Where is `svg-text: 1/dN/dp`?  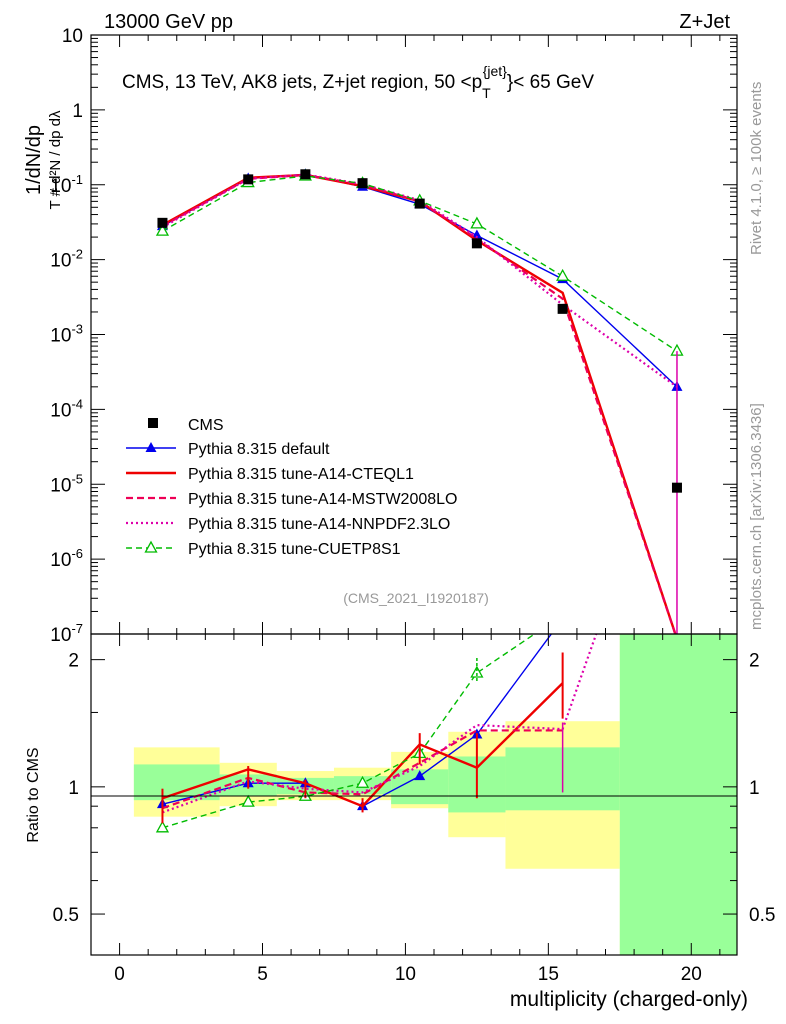 svg-text: 1/dN/dp is located at coordinates (34, 160).